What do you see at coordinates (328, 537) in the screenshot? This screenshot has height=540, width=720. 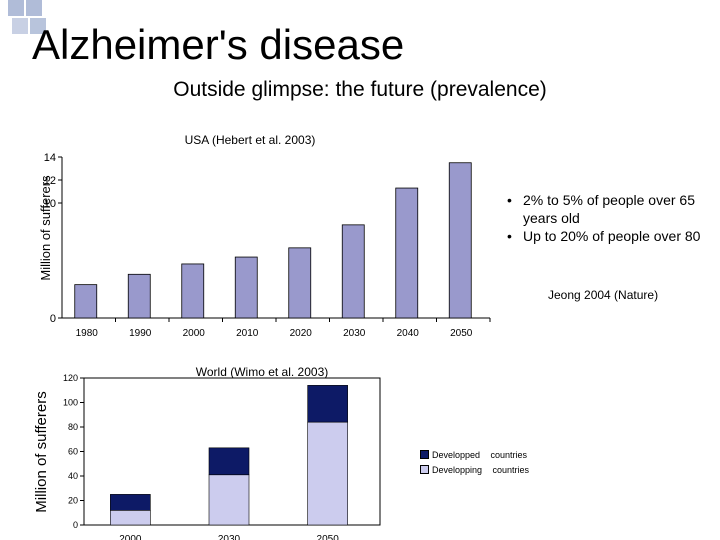 I see `world-x-tick-label: 2050` at bounding box center [328, 537].